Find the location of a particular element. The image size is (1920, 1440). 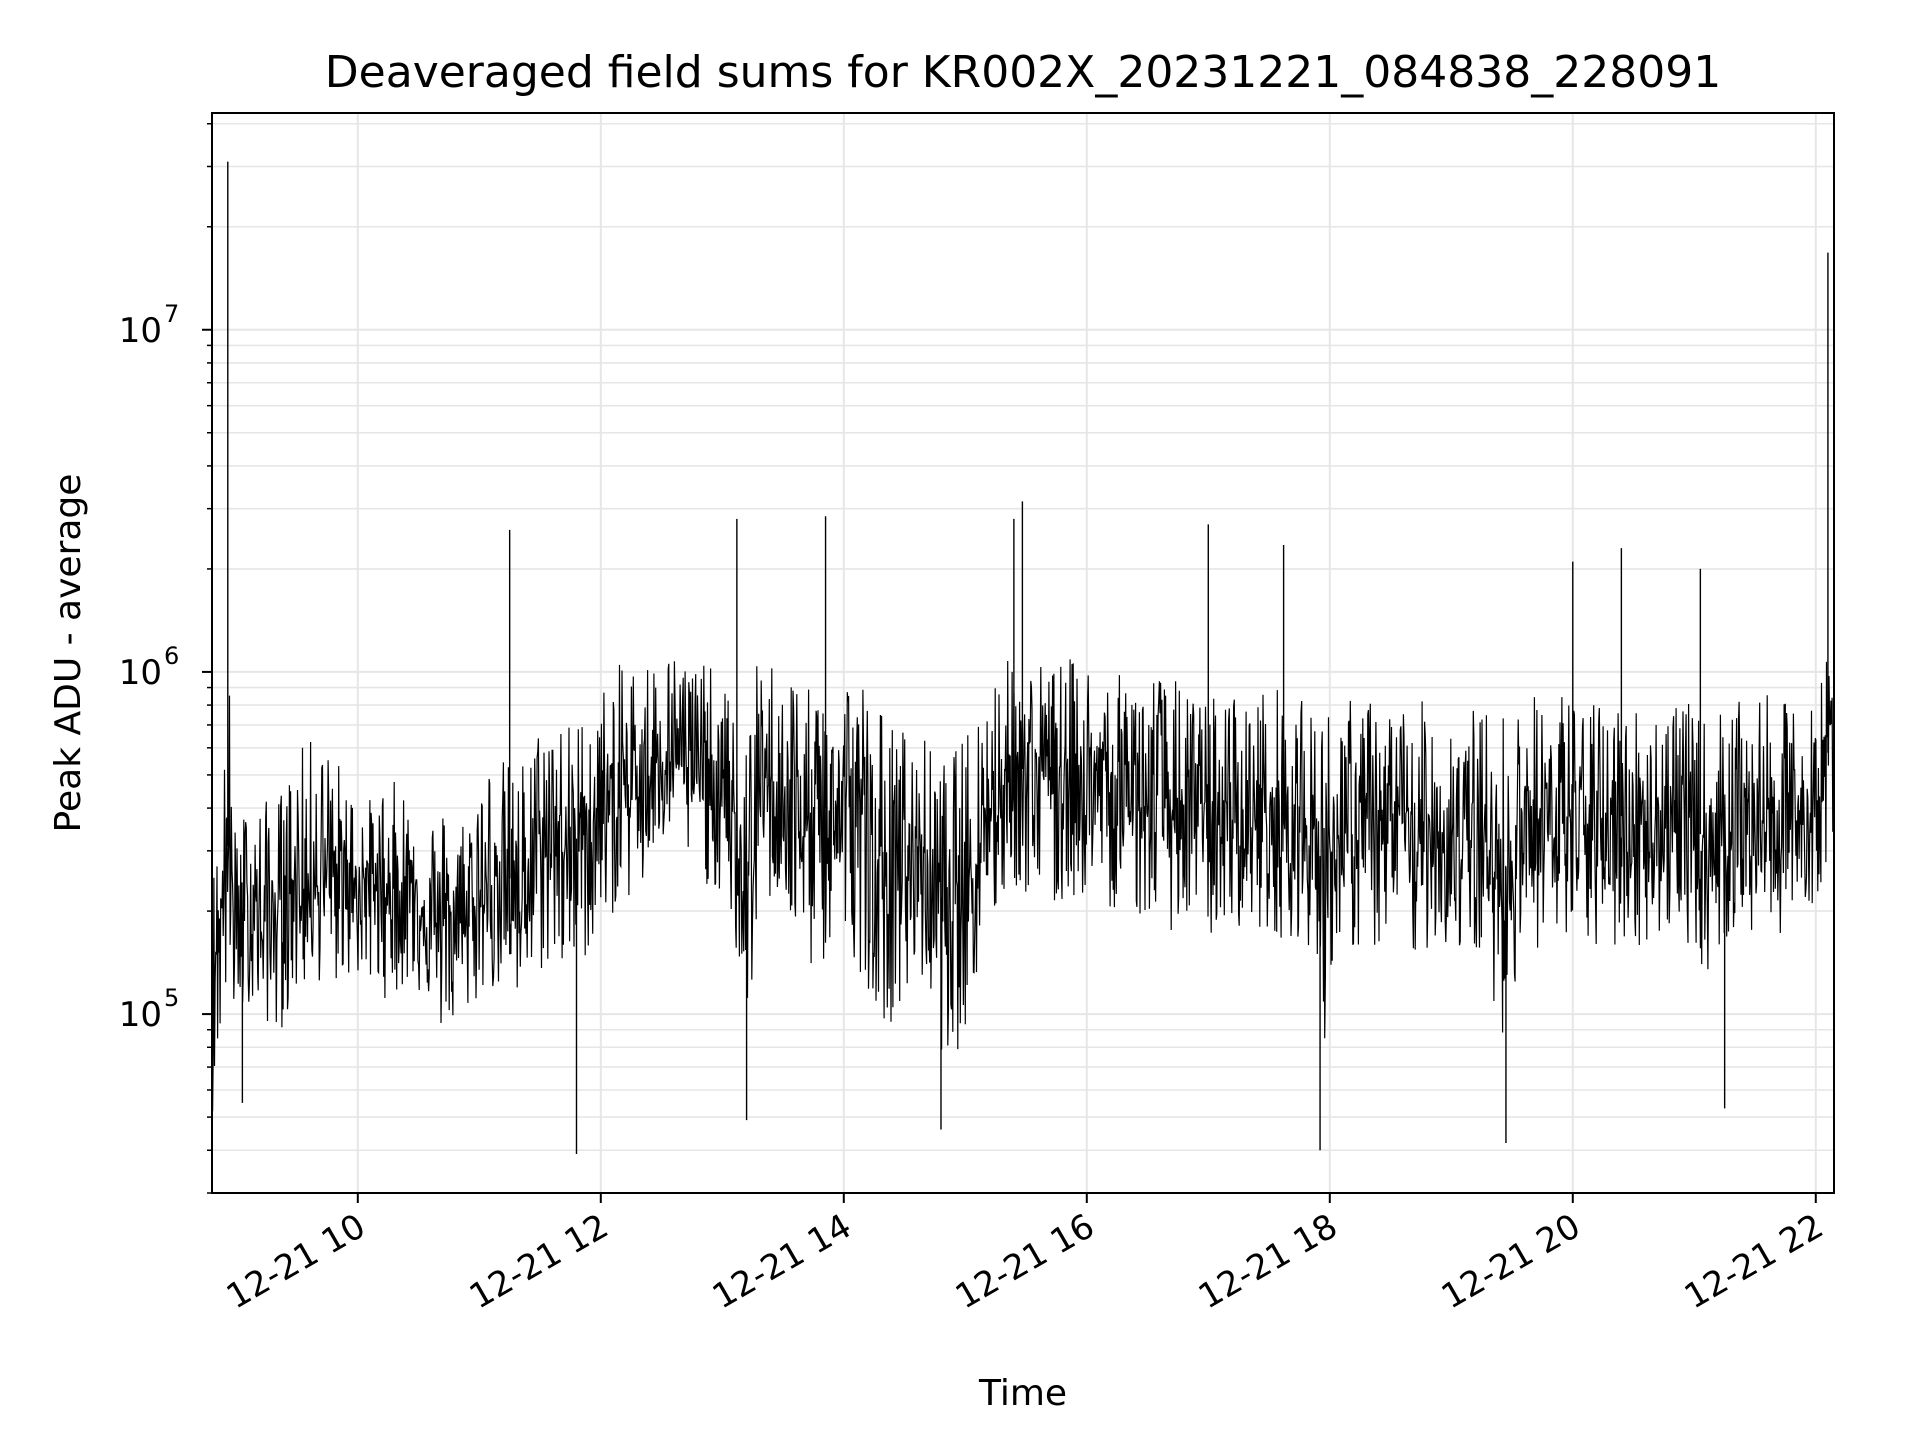

x-tick-label: 12-21 16 is located at coordinates (1025, 1261).